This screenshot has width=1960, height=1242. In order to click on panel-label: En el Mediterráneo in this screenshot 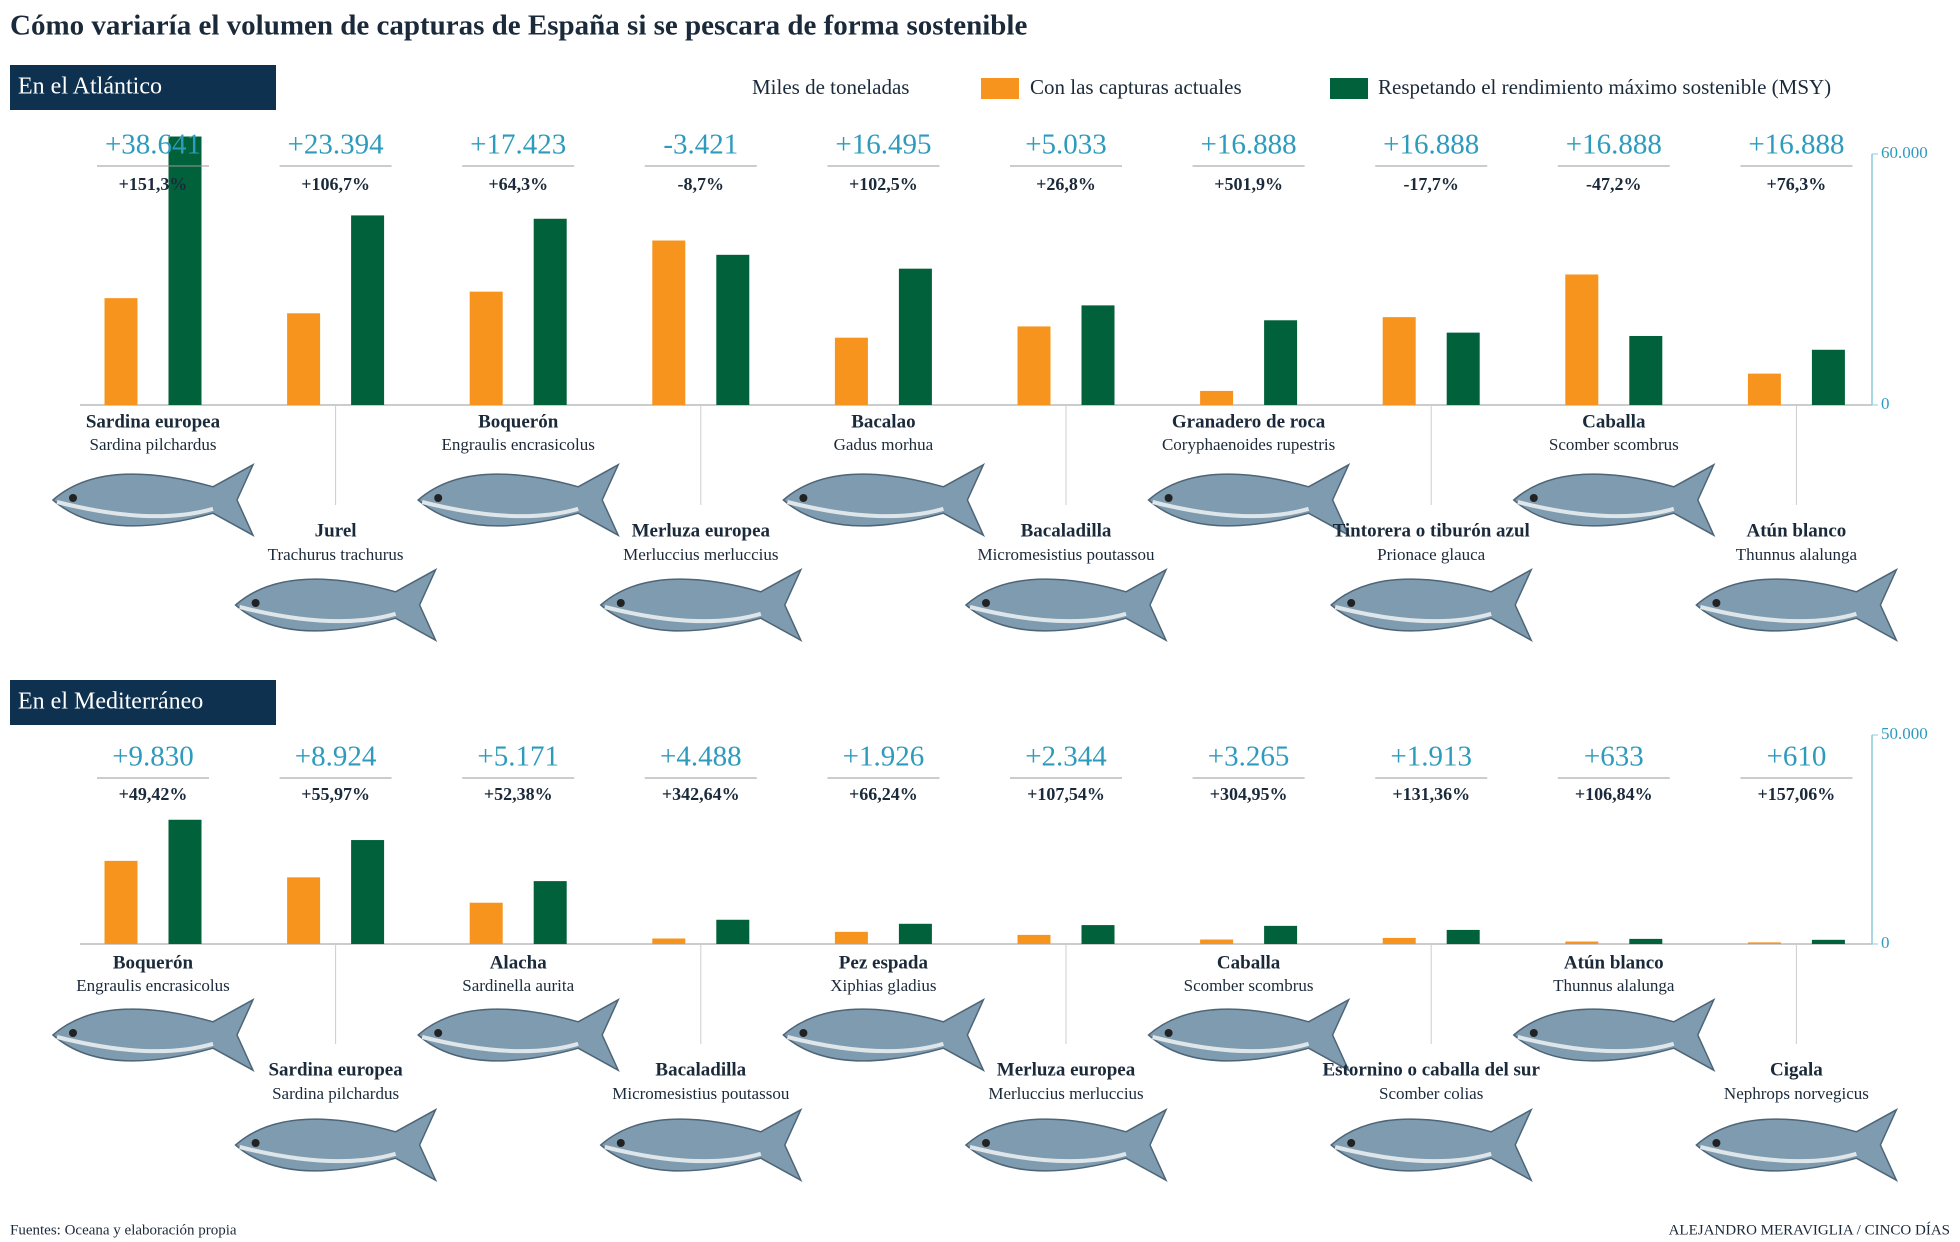, I will do `click(110, 702)`.